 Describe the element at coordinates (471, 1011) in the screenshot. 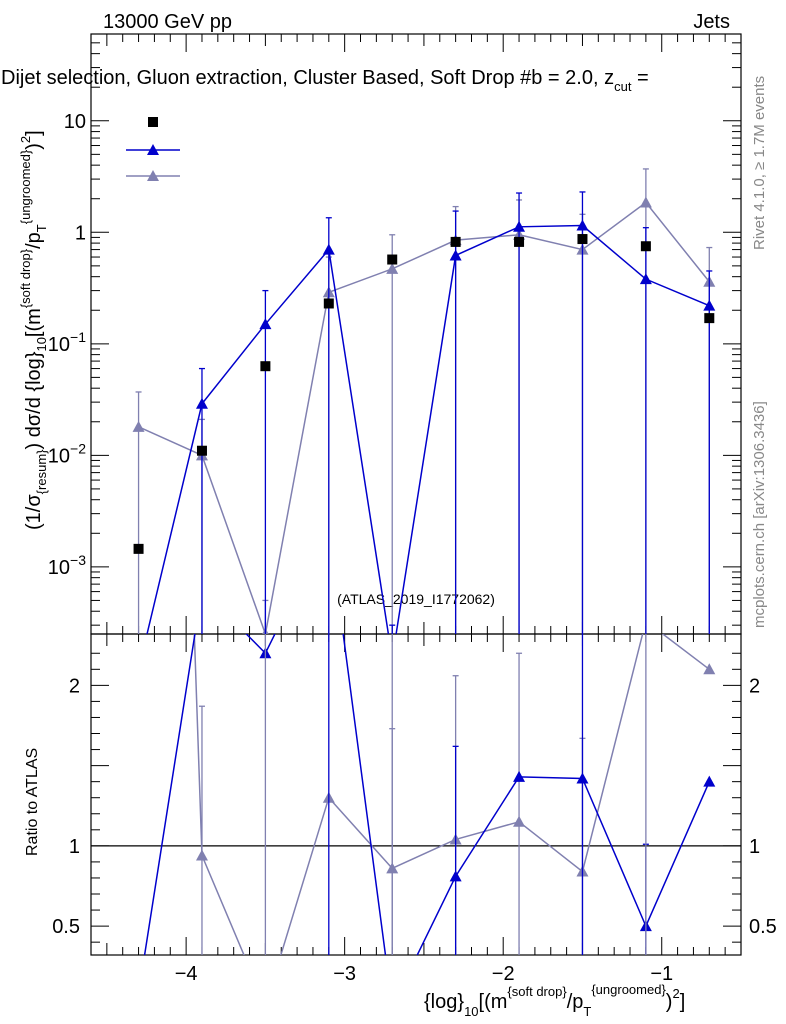

I see `xlabel-sub: 10` at that location.